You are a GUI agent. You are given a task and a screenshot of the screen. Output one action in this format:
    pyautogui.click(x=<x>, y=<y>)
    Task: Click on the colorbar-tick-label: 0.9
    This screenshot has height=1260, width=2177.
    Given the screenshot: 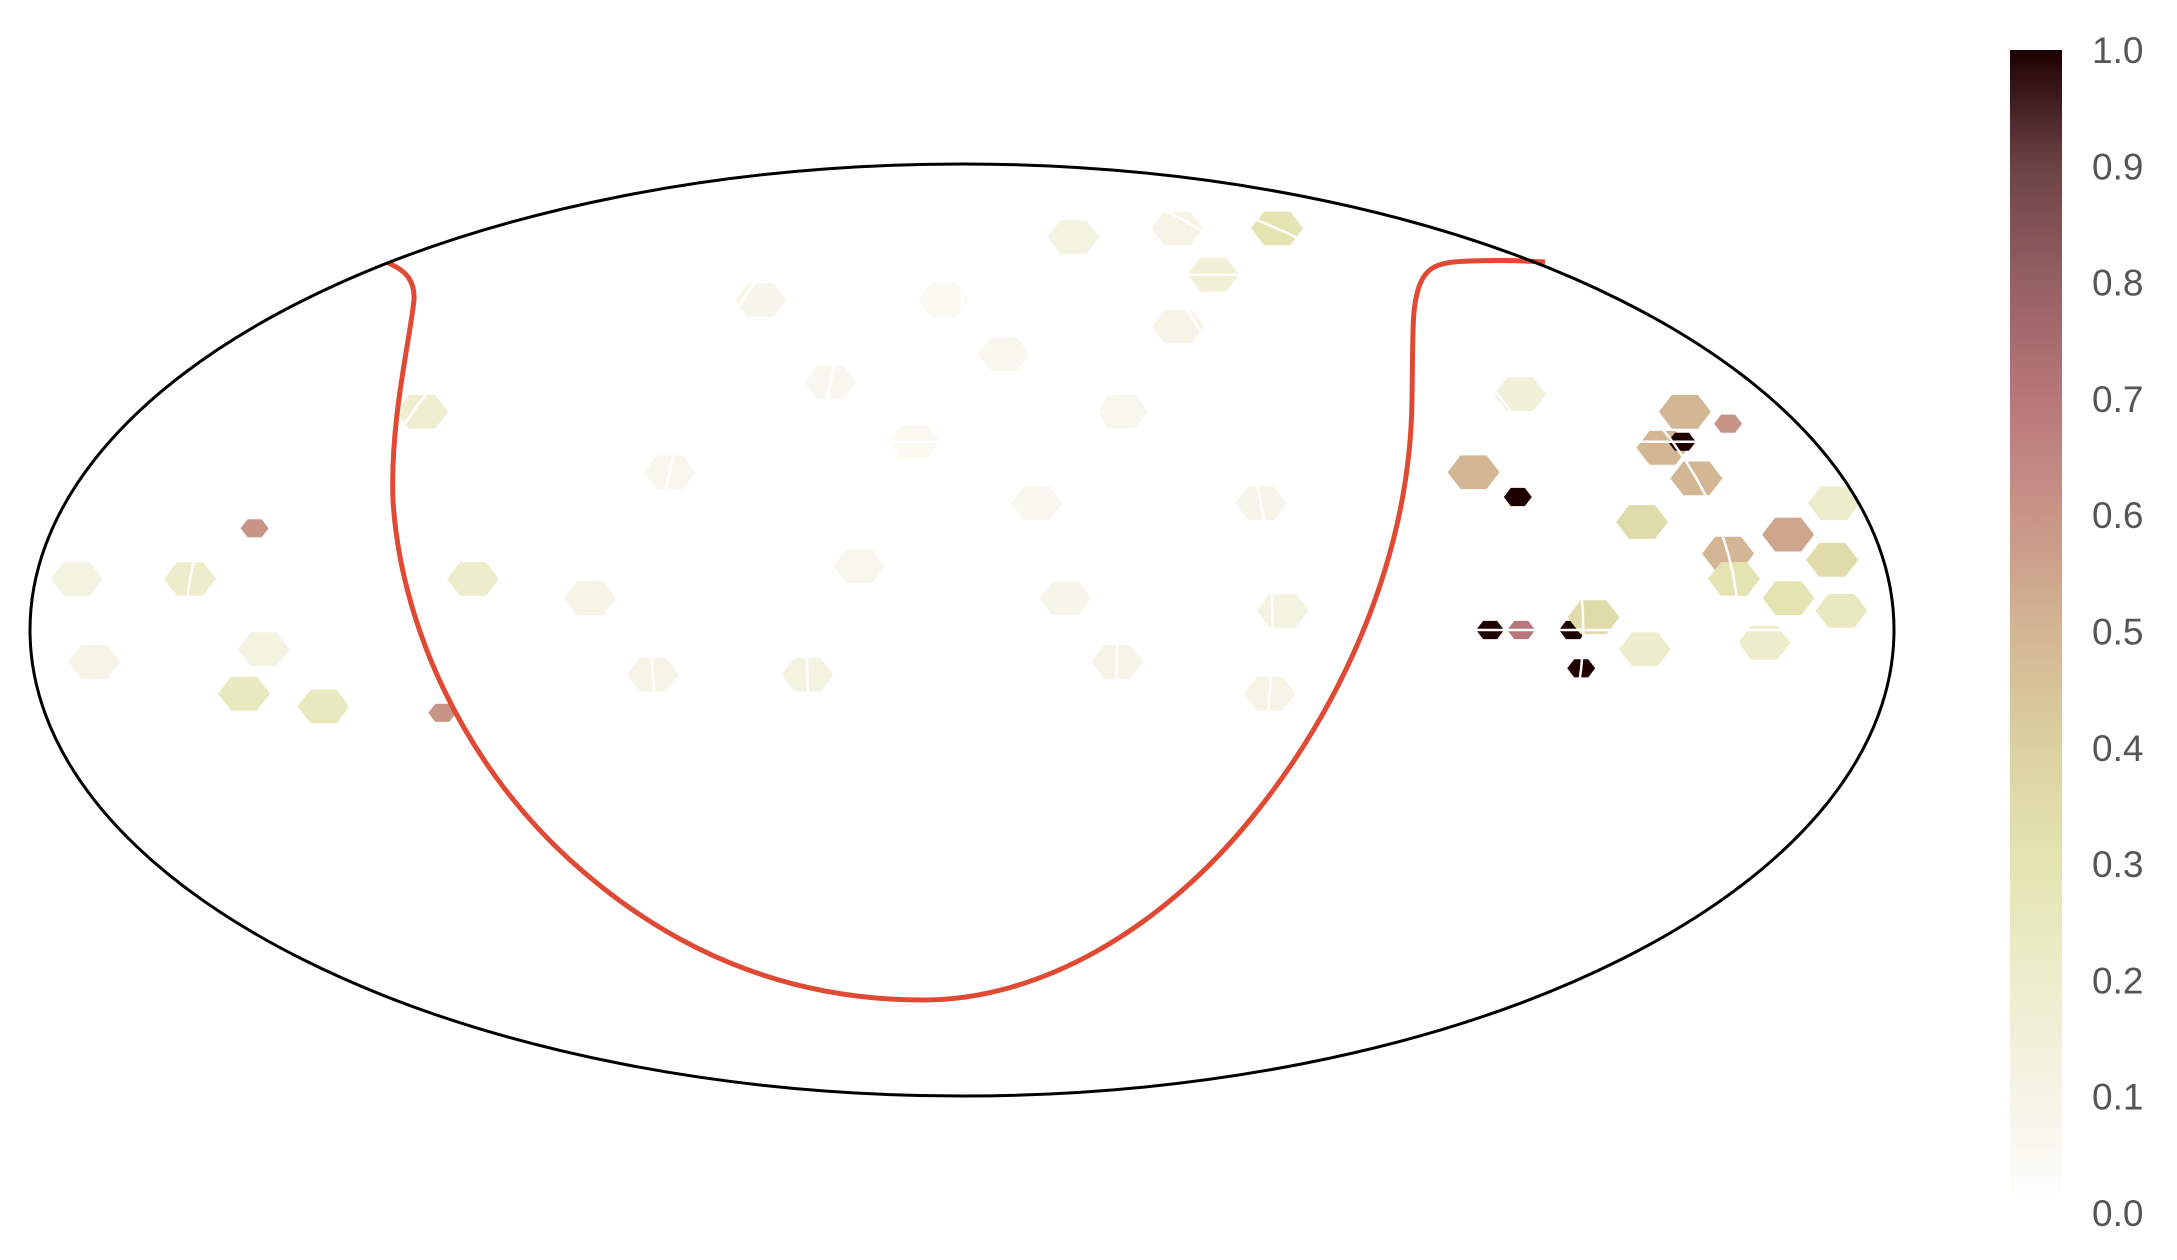 What is the action you would take?
    pyautogui.click(x=2117, y=166)
    